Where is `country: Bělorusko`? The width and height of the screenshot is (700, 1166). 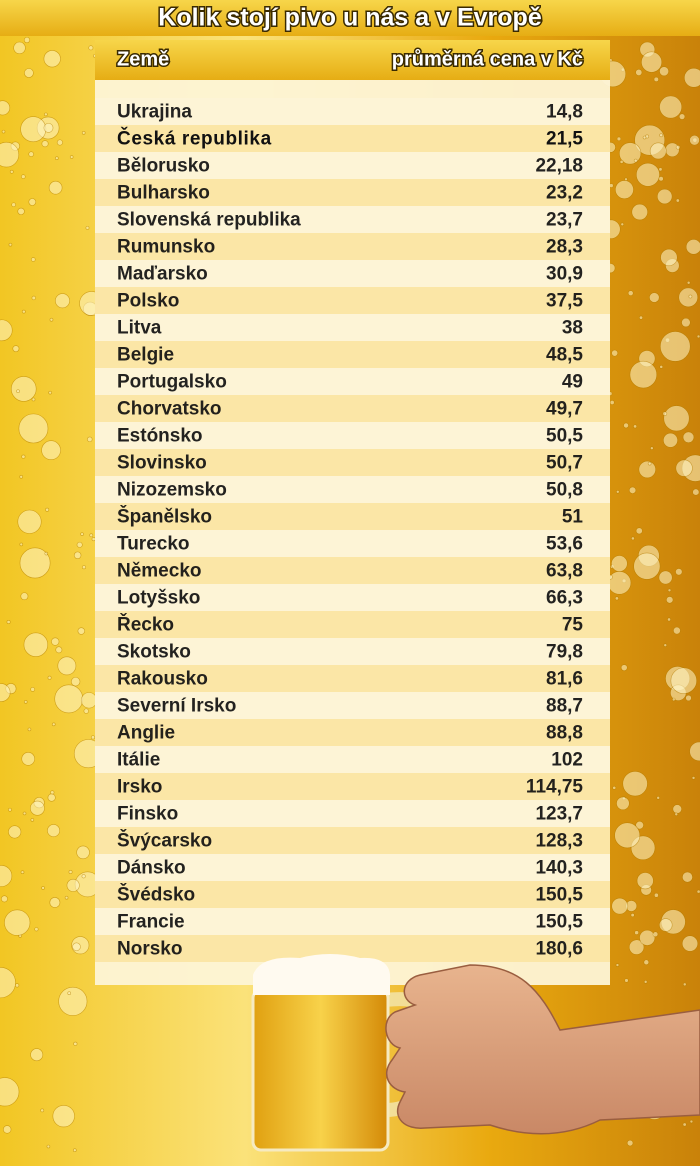
country: Bělorusko is located at coordinates (163, 166).